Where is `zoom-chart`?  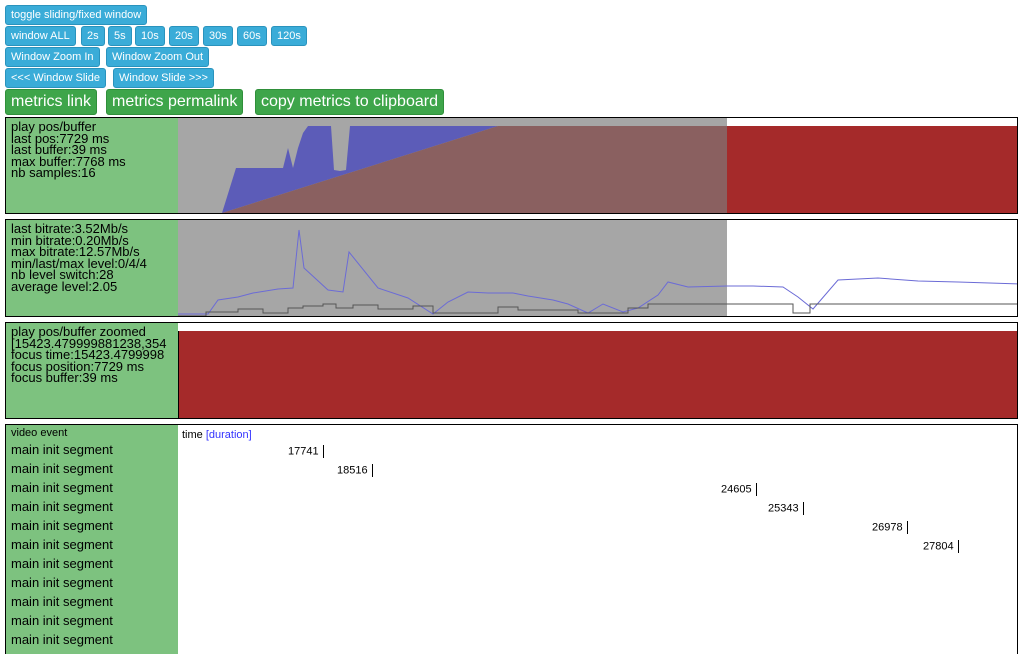
zoom-chart is located at coordinates (597, 370).